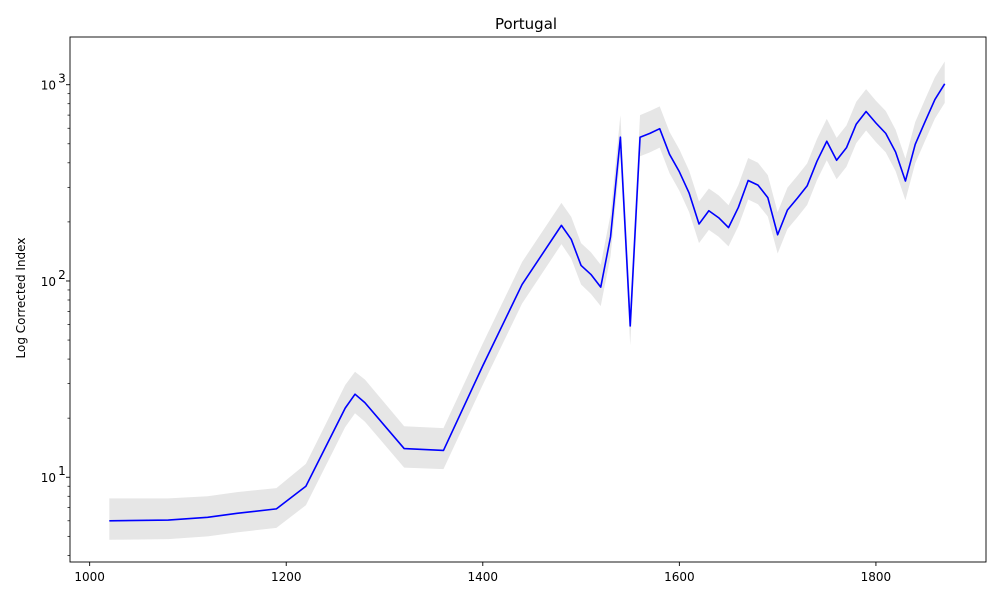 This screenshot has height=600, width=1000. Describe the element at coordinates (62, 471) in the screenshot. I see `y-tick-exponent: 1` at that location.